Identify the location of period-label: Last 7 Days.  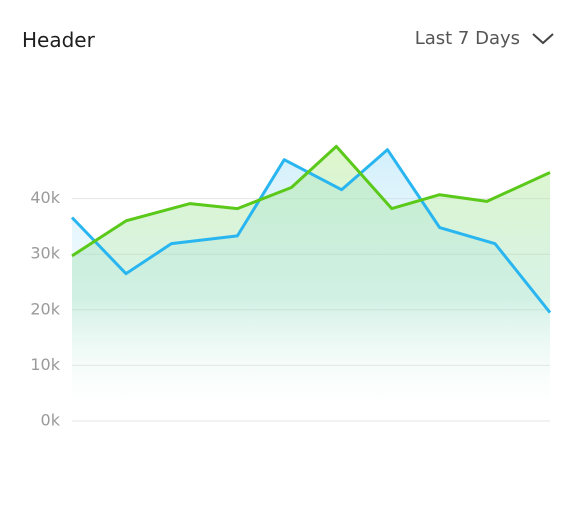
(467, 38).